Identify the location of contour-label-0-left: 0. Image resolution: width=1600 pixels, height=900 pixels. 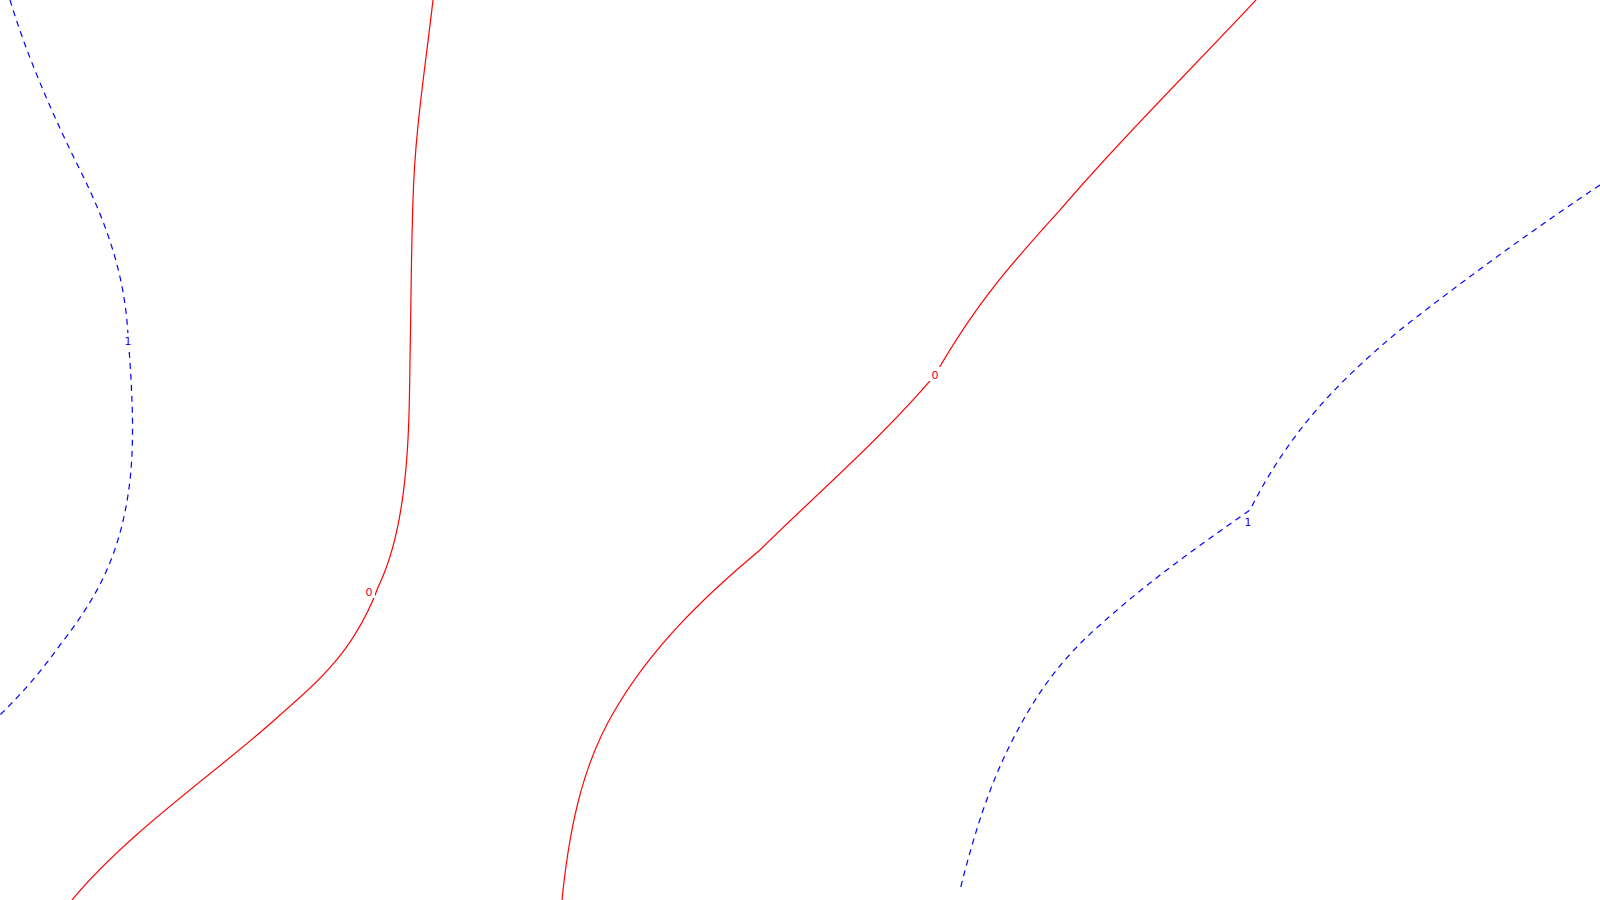
(369, 592).